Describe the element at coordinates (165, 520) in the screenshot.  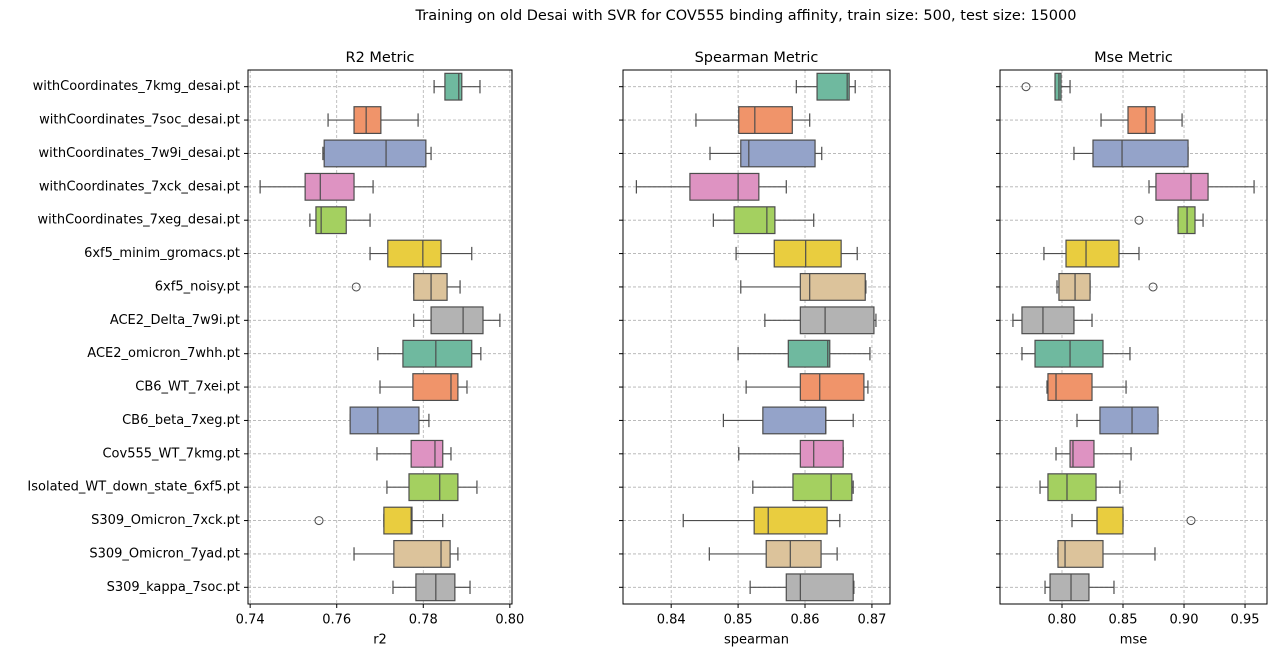
I see `y-tick-label: S309_Omicron_7xck.pt` at that location.